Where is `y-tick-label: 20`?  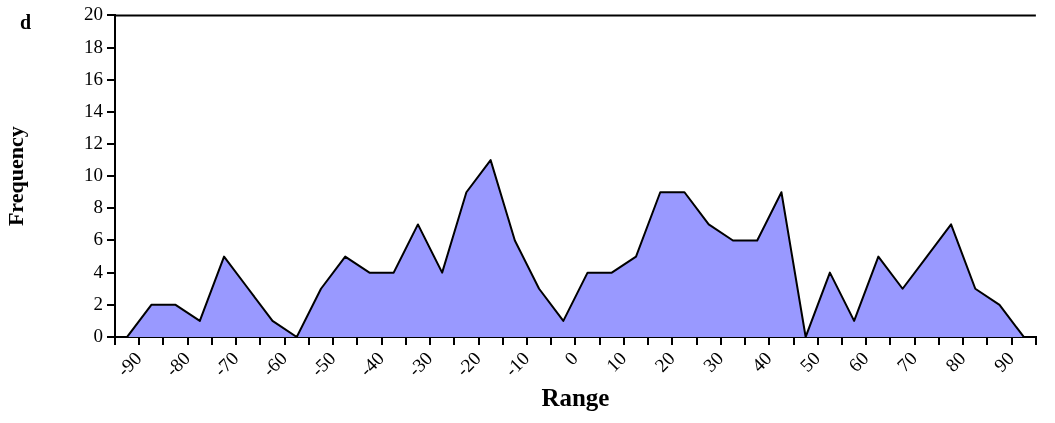
y-tick-label: 20 is located at coordinates (93, 14).